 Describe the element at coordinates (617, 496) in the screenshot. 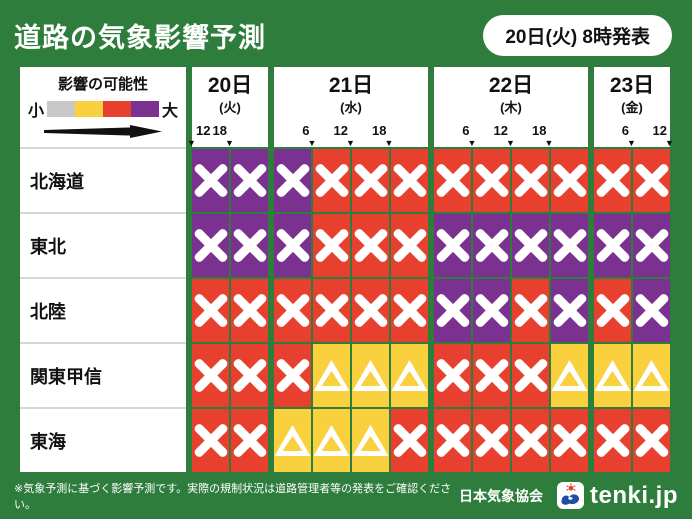

I see `tenki-jp-logo: tenki.jp` at that location.